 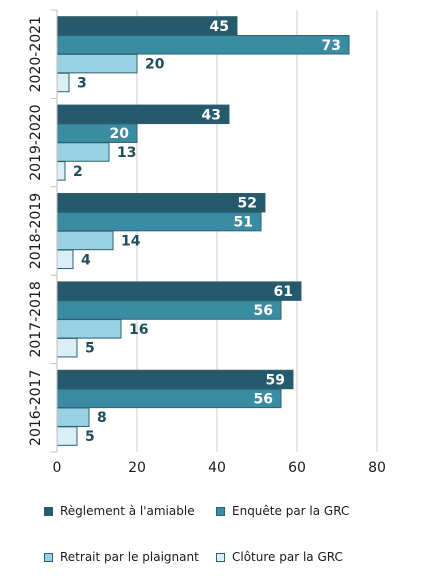 I want to click on data-label-2018-2019-2: 14, so click(x=131, y=241).